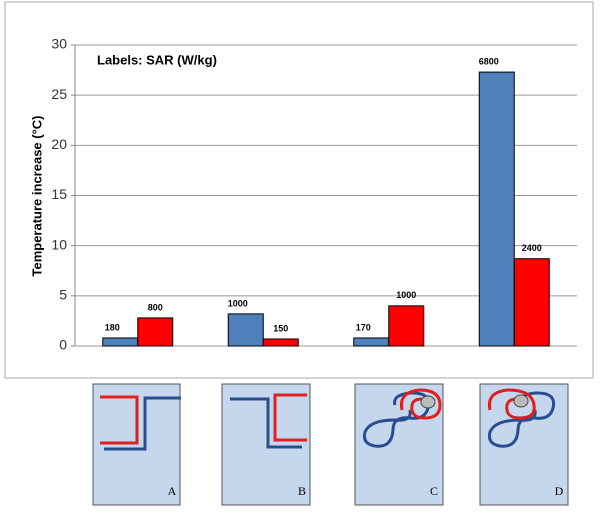 The image size is (600, 521). What do you see at coordinates (36, 195) in the screenshot?
I see `y-axis-label: Temperature increase (°C)` at bounding box center [36, 195].